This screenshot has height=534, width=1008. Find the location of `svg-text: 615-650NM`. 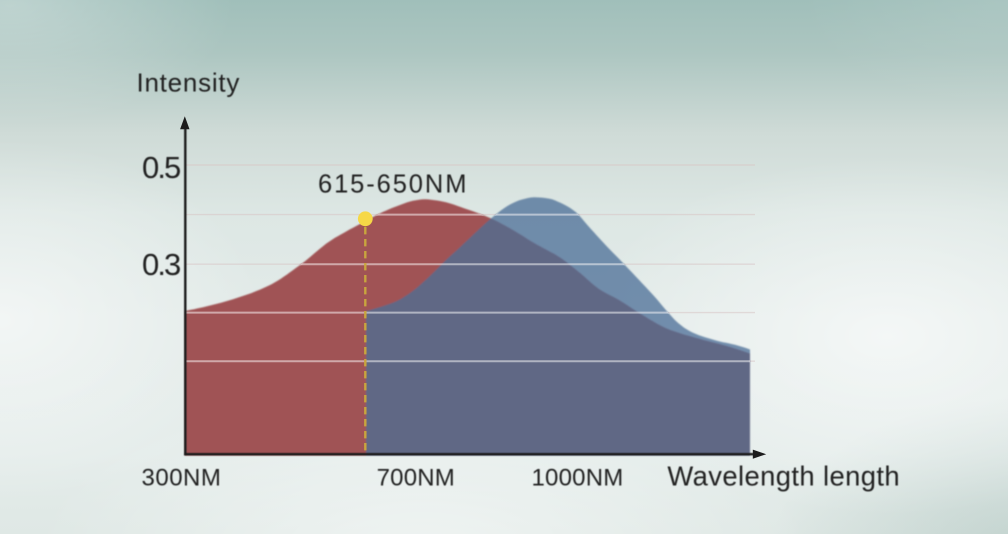

svg-text: 615-650NM is located at coordinates (393, 184).